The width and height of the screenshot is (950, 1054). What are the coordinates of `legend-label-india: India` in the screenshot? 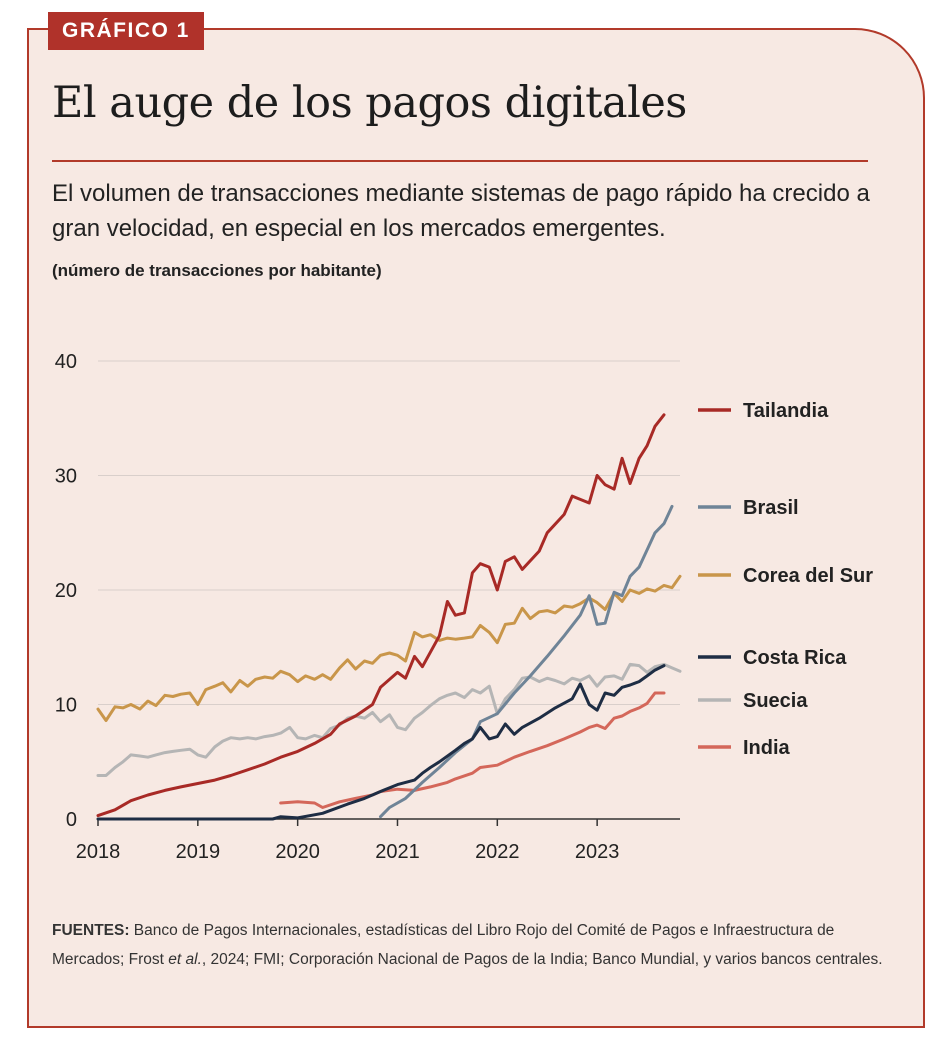 It's located at (767, 748).